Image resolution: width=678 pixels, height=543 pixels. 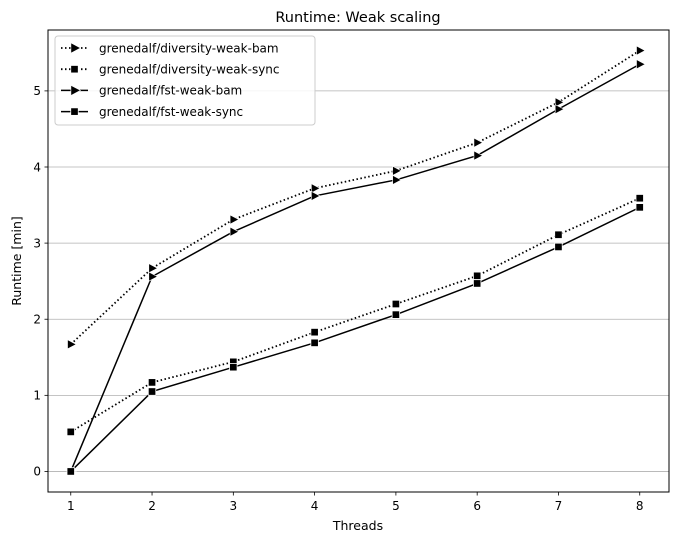 What do you see at coordinates (234, 506) in the screenshot?
I see `x-tick-label: 3` at bounding box center [234, 506].